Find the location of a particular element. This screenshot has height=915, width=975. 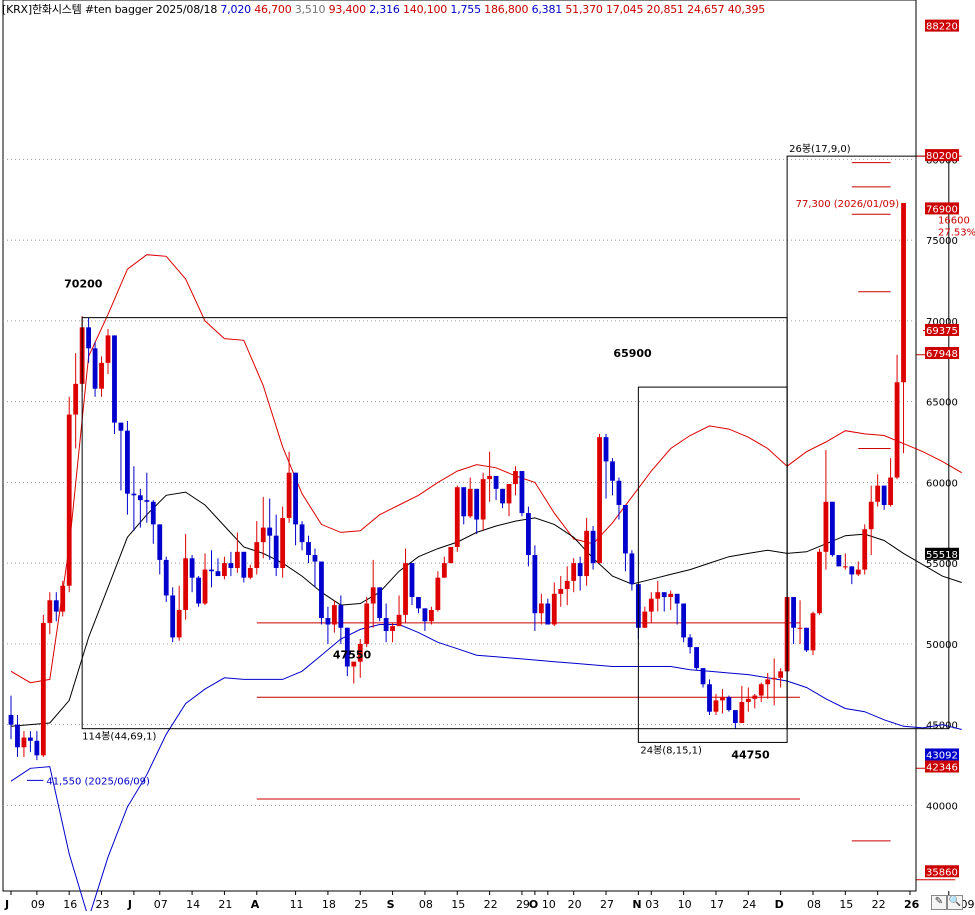

axis-marker-43092-bg is located at coordinates (942, 754).